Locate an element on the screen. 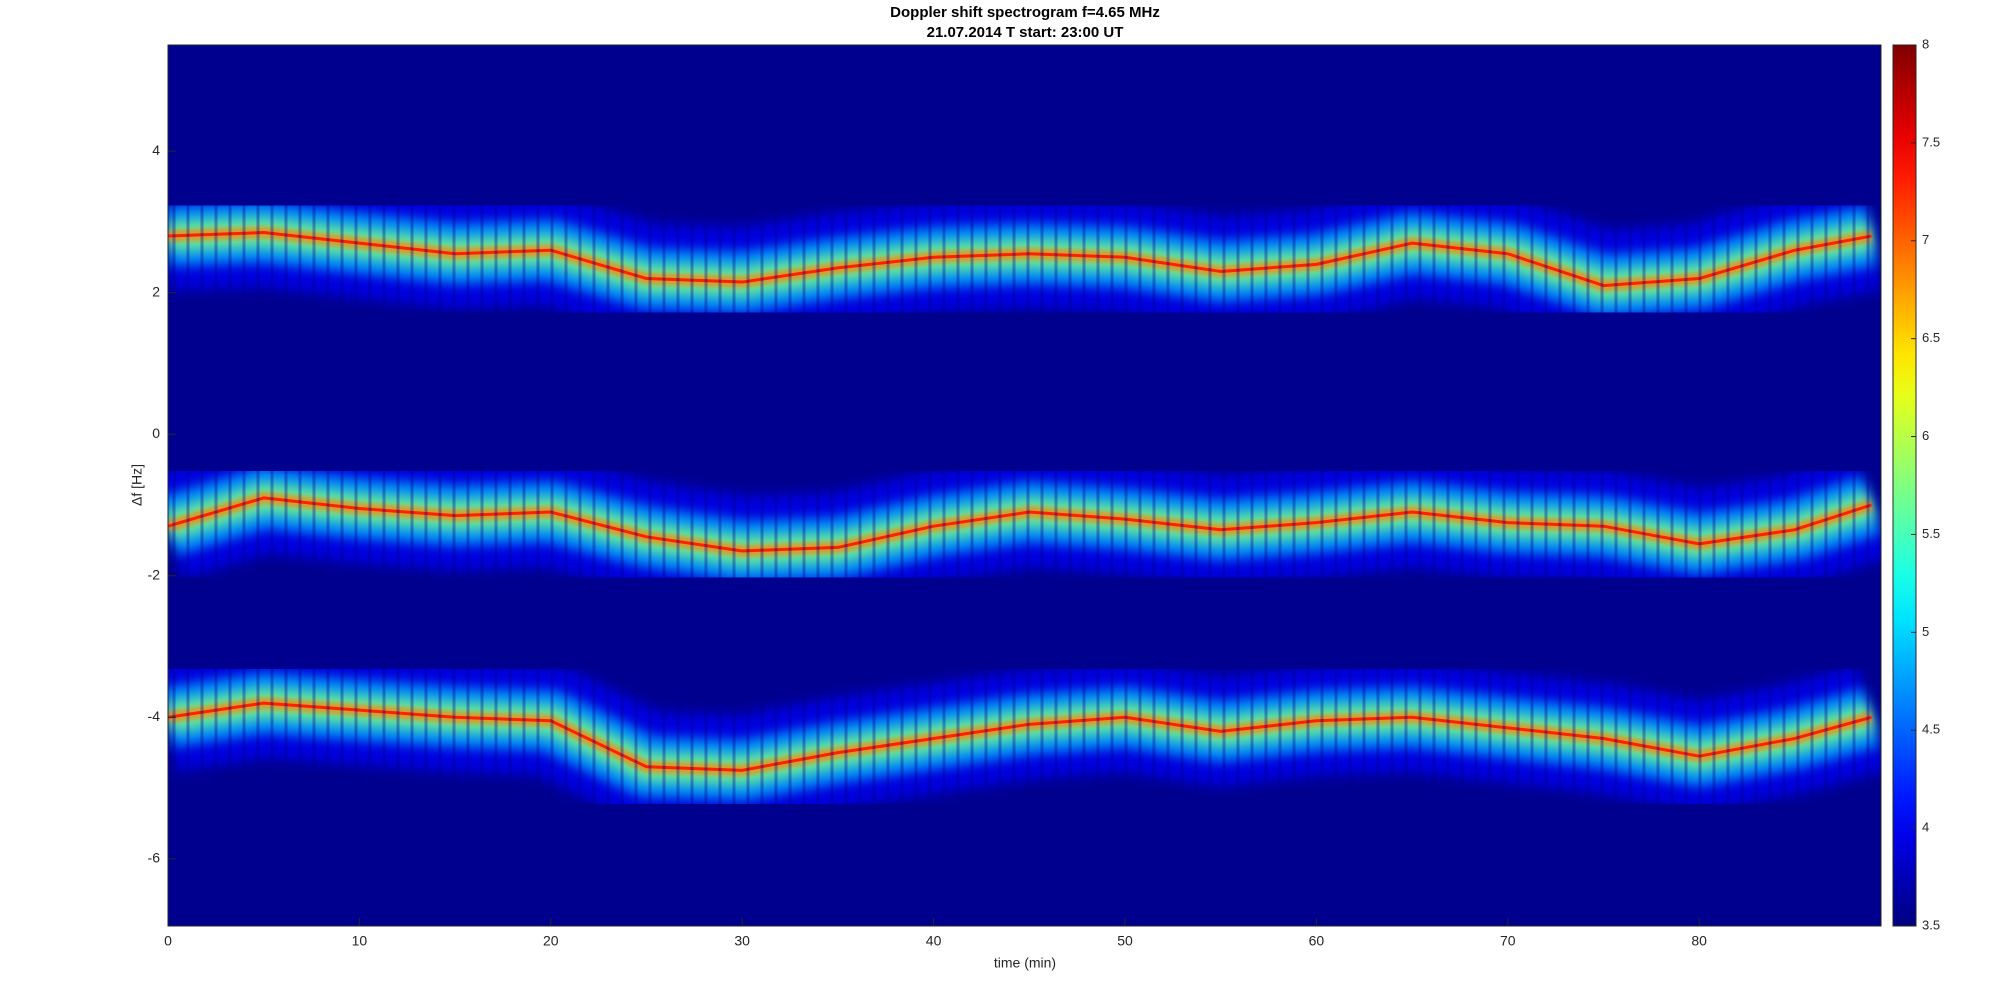  y-tick-label: 0 is located at coordinates (156, 433).